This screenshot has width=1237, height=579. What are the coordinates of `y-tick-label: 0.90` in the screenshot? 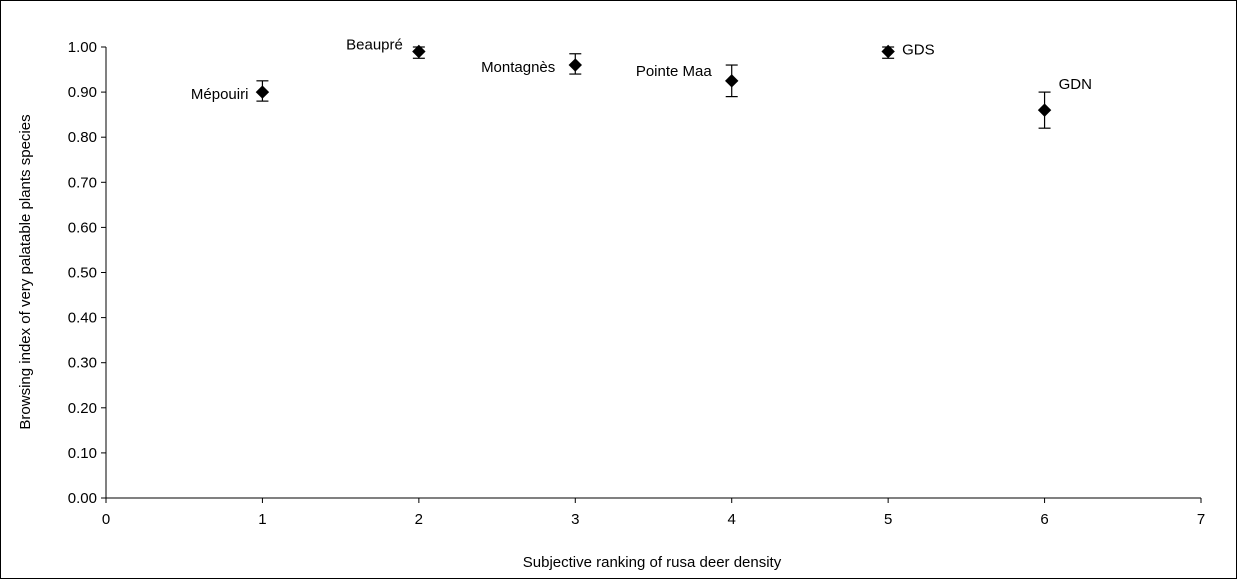 It's located at (82, 92).